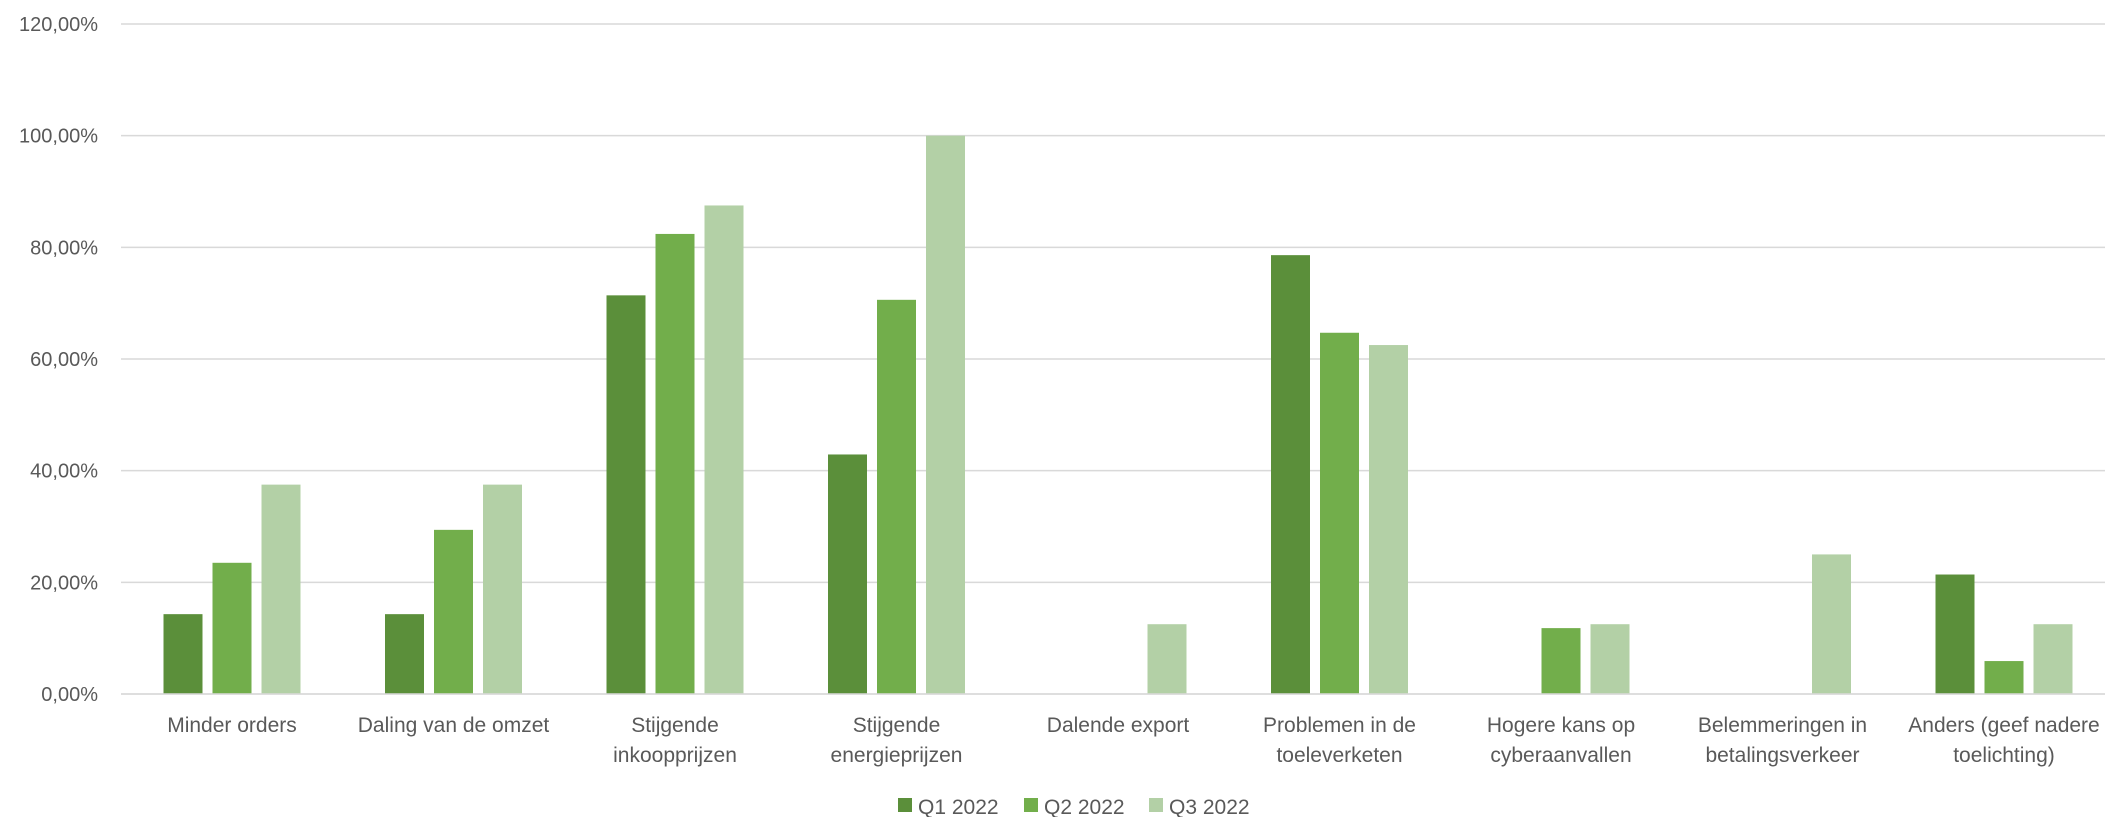 This screenshot has height=822, width=2105. Describe the element at coordinates (454, 725) in the screenshot. I see `x-category-label: Daling van de omzet` at that location.